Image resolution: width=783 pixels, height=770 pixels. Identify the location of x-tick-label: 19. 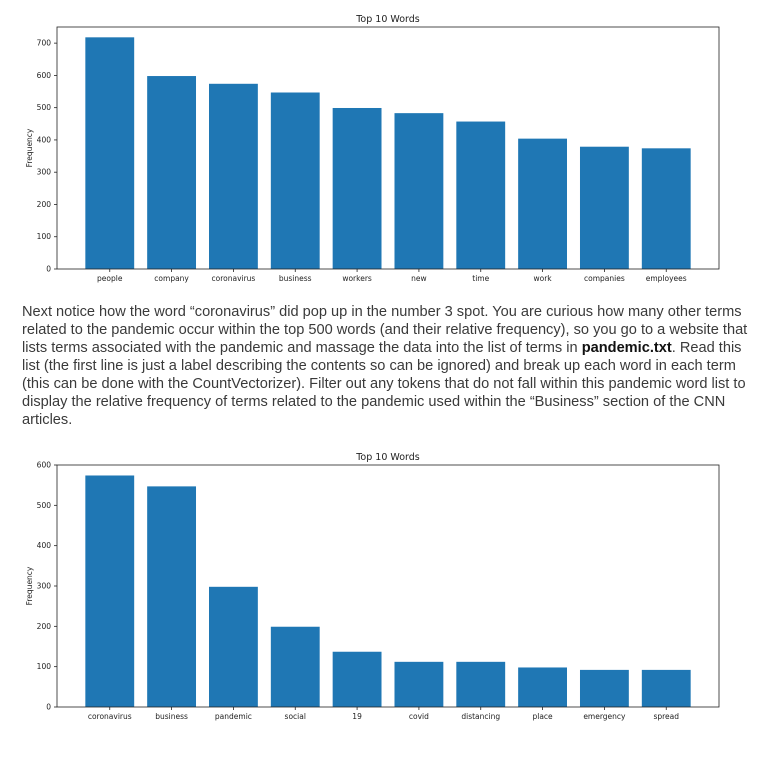
(357, 716).